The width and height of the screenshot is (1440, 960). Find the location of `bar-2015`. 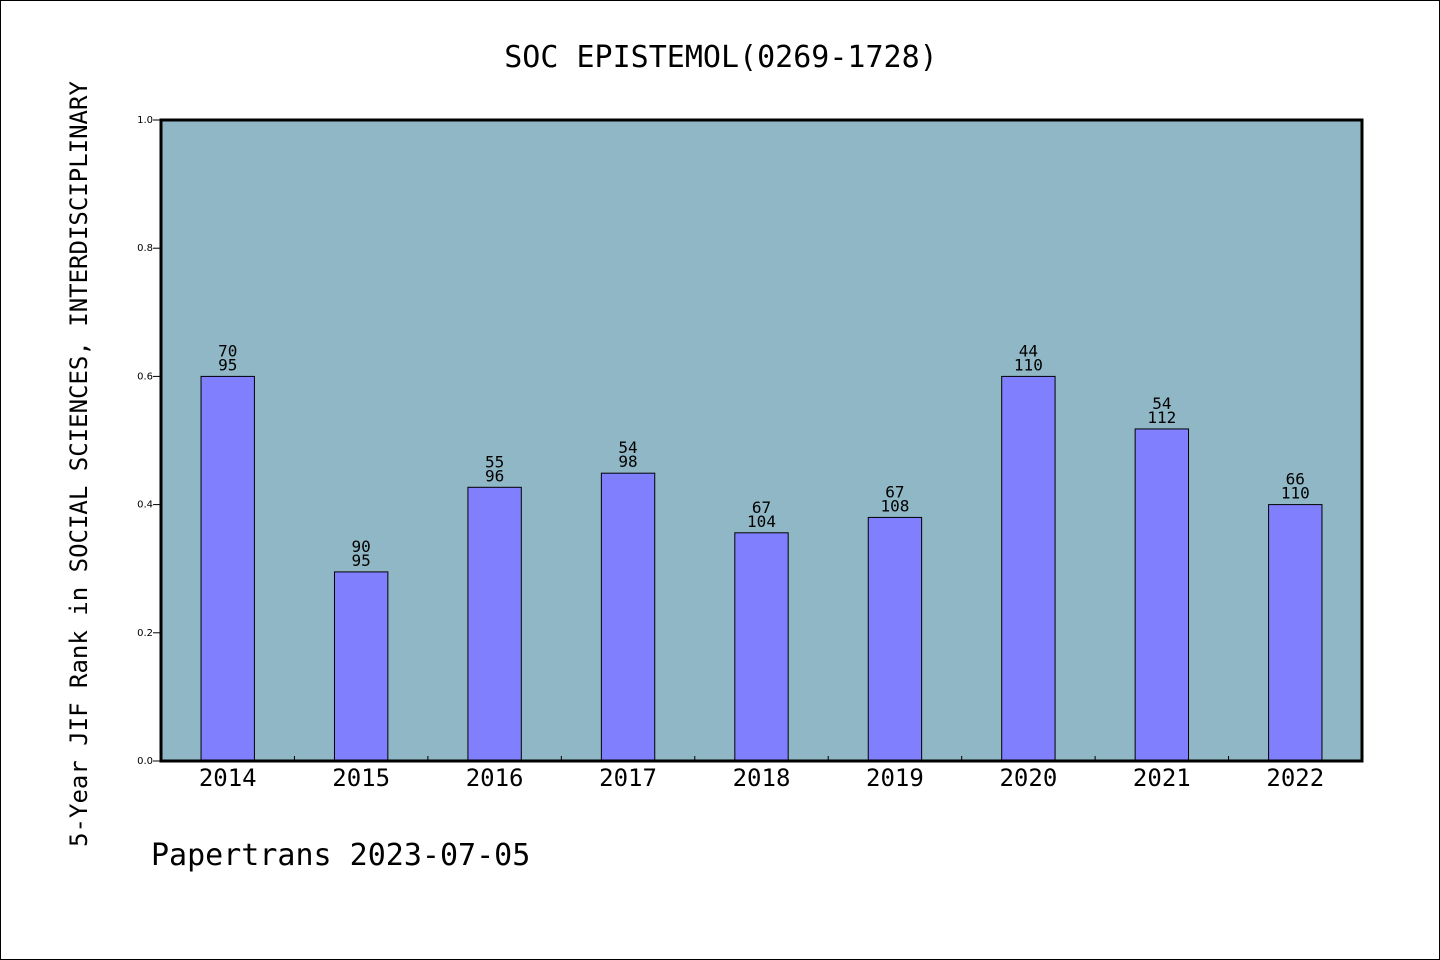

bar-2015 is located at coordinates (361, 666).